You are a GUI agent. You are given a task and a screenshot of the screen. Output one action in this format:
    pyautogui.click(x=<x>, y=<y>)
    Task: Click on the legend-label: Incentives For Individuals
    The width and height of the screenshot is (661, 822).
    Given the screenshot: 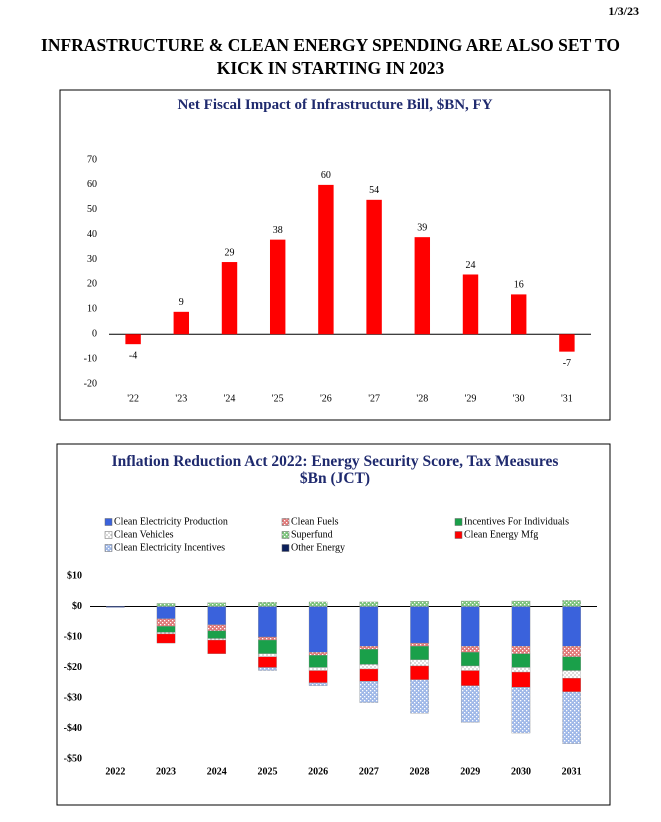 What is the action you would take?
    pyautogui.click(x=516, y=521)
    